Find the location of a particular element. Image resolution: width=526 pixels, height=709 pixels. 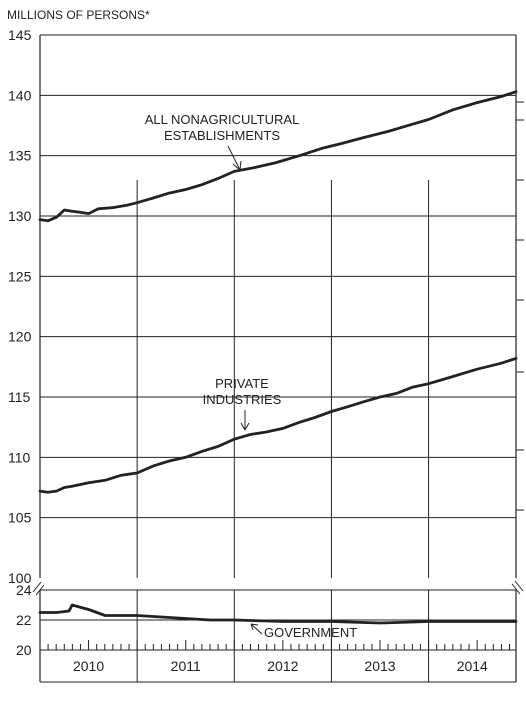

upper-y-tick-label: 125 is located at coordinates (20, 276).